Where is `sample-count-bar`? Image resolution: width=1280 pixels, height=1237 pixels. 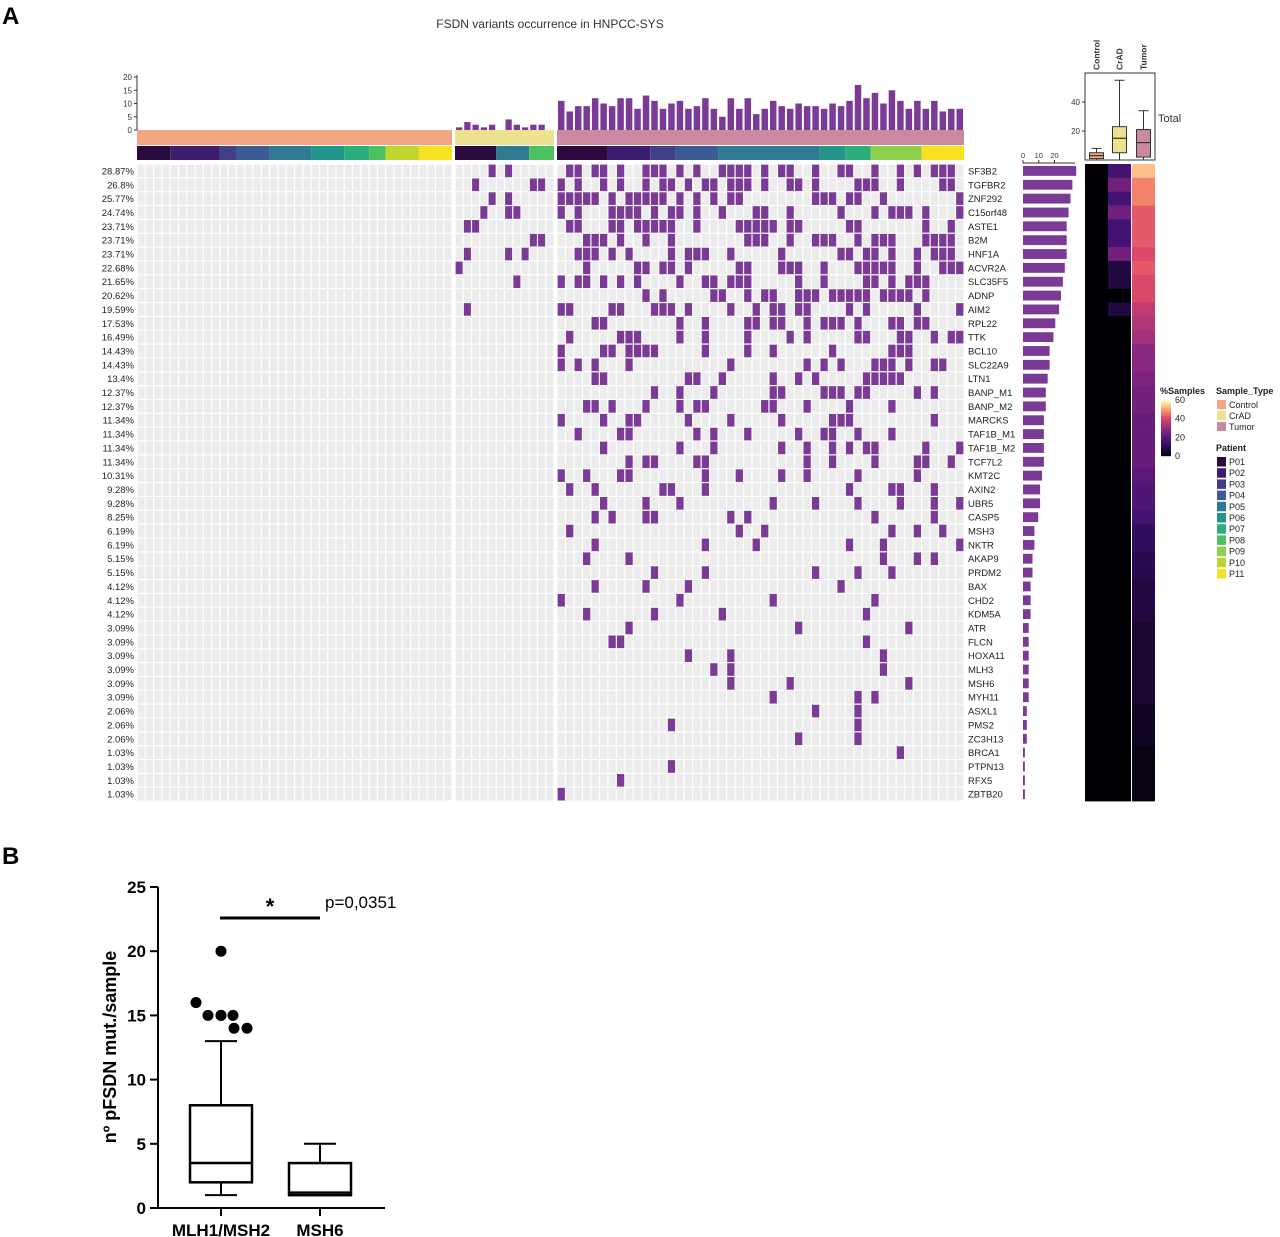 sample-count-bar is located at coordinates (798, 116).